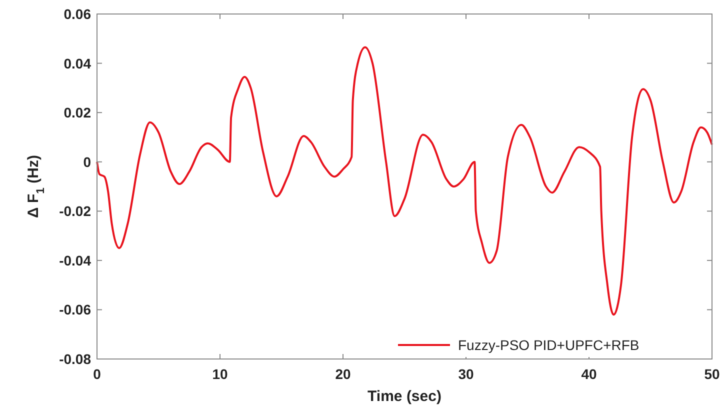 This screenshot has height=409, width=728. Describe the element at coordinates (75, 260) in the screenshot. I see `y-tick-label: -0.04` at that location.